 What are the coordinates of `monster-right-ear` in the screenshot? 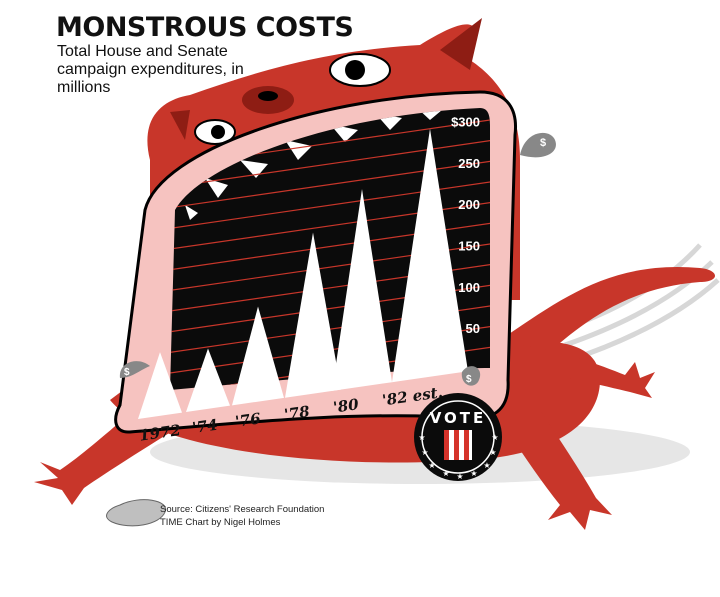 It's located at (461, 44).